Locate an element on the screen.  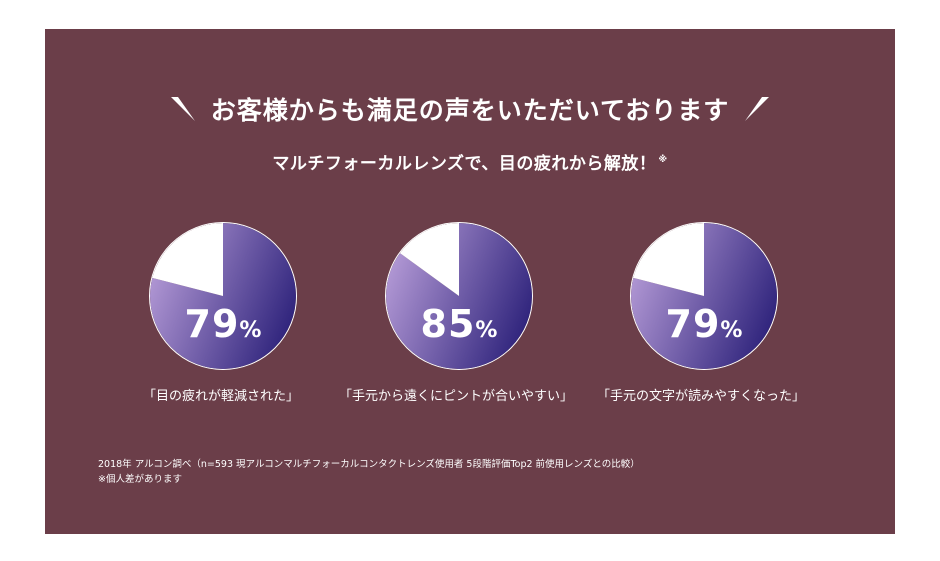
right-slash-icon is located at coordinates (757, 109).